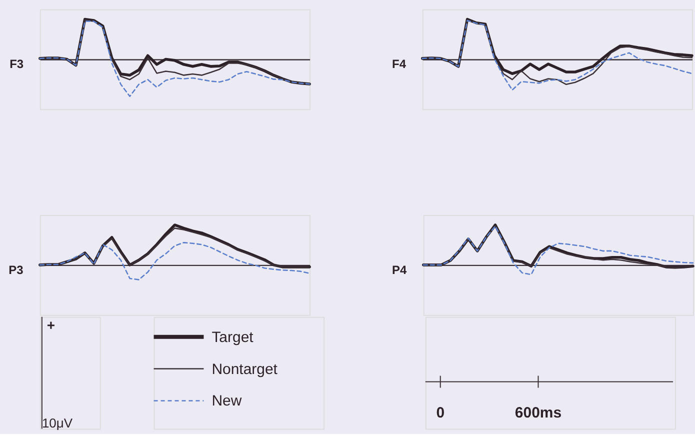 Image resolution: width=695 pixels, height=445 pixels. What do you see at coordinates (400, 269) in the screenshot?
I see `text: P4` at bounding box center [400, 269].